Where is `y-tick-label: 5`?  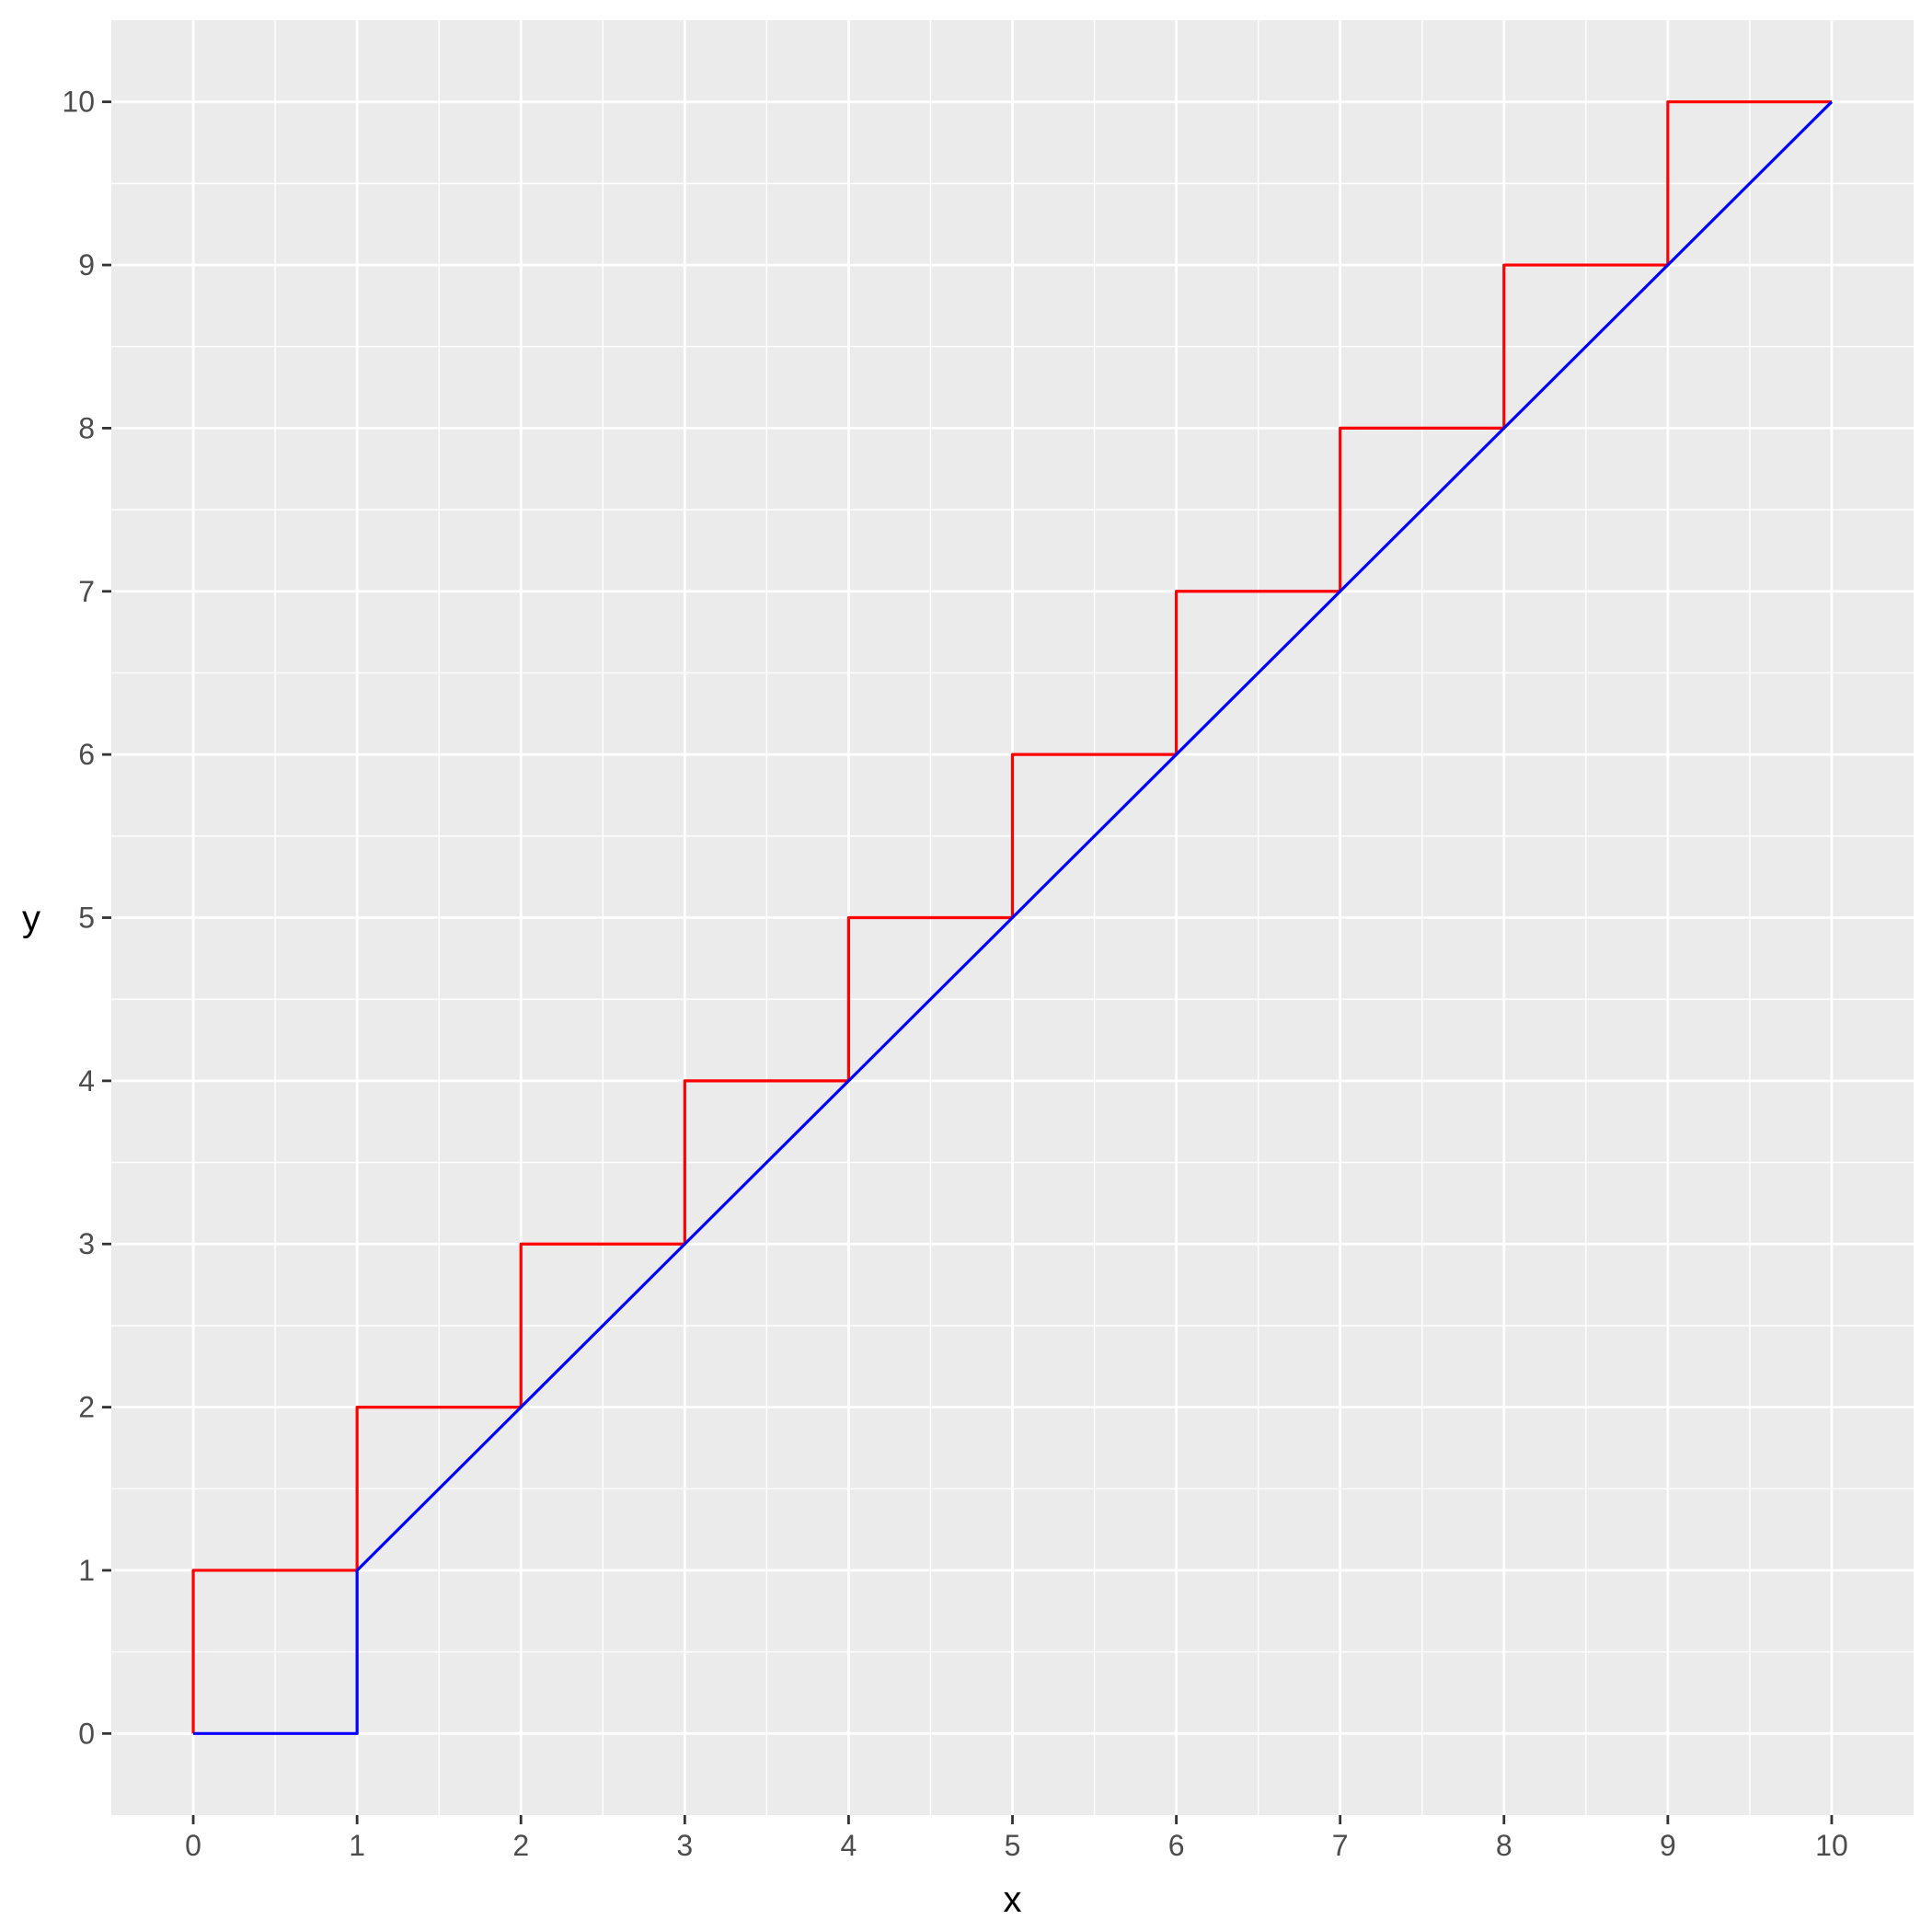
y-tick-label: 5 is located at coordinates (86, 919).